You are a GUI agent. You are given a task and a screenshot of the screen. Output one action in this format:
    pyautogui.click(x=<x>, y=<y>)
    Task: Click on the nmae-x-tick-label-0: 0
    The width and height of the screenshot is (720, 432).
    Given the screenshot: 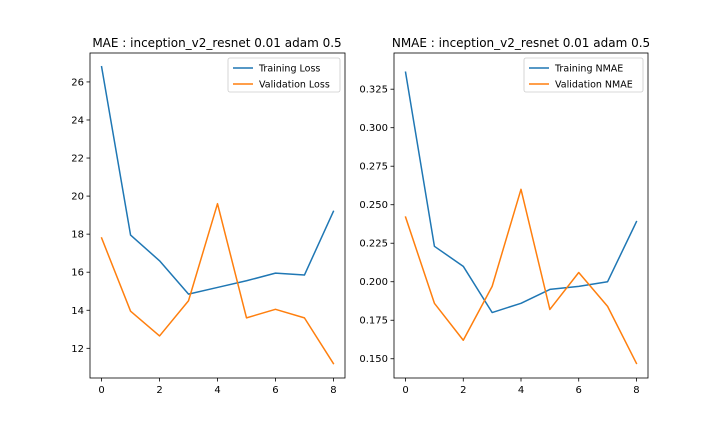 What is the action you would take?
    pyautogui.click(x=405, y=390)
    